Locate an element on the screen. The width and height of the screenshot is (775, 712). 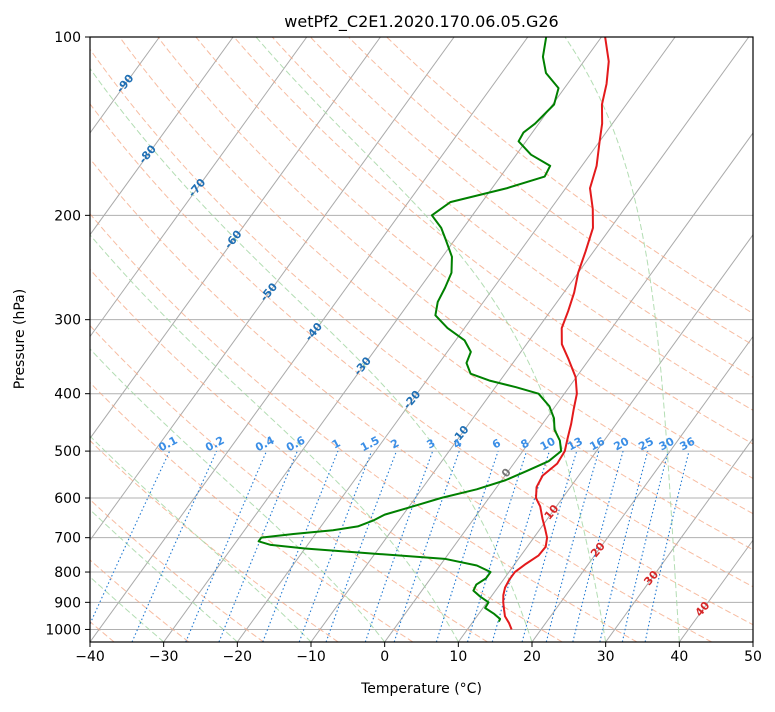
y-tick-label: 300 is located at coordinates (67, 321).